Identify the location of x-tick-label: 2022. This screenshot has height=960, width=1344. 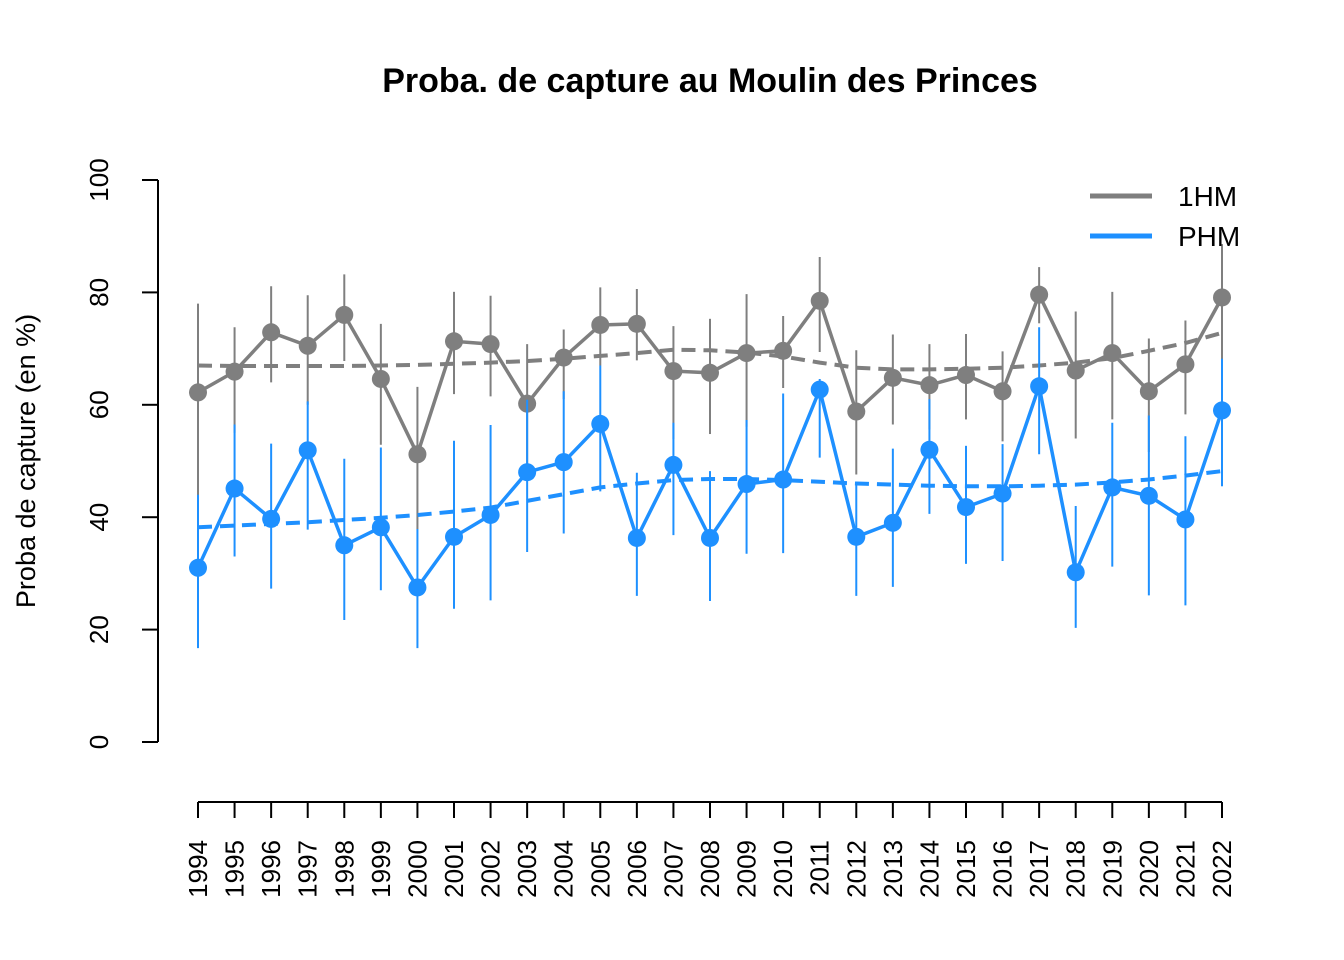
(1222, 869).